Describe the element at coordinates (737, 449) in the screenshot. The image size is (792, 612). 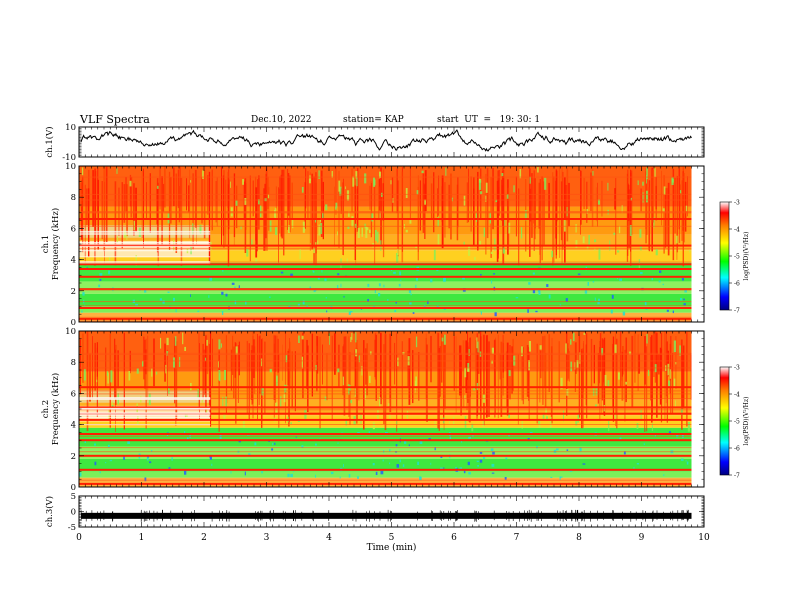
I see `colorbar-tick-label: -6` at that location.